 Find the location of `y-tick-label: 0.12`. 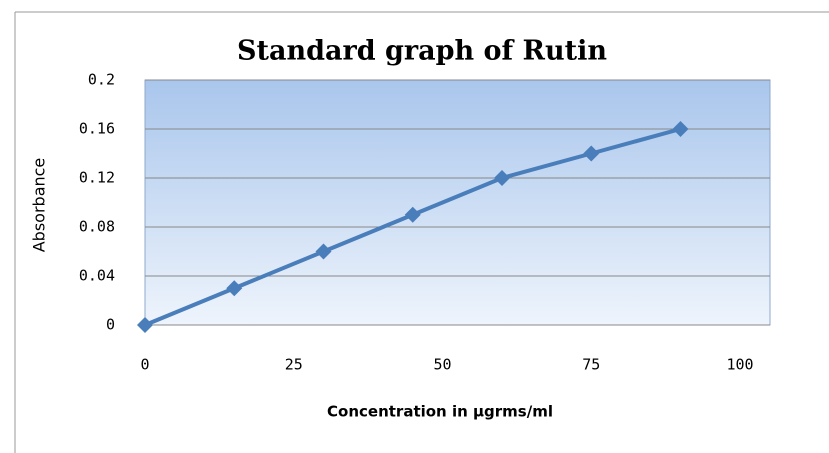

y-tick-label: 0.12 is located at coordinates (97, 178).